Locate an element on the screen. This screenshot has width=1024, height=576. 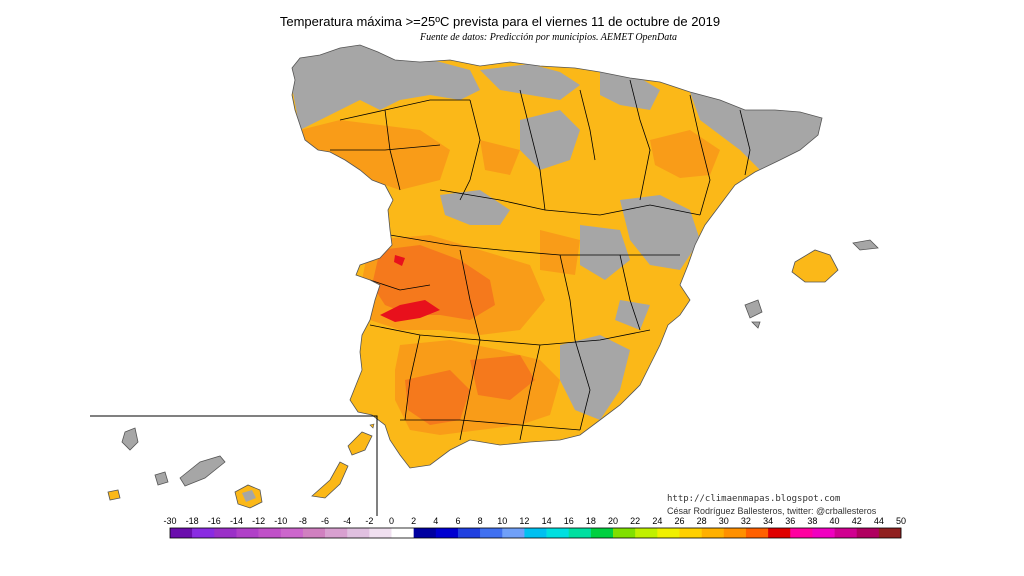
darkorange-zone-guadalquivir is located at coordinates (437, 397).